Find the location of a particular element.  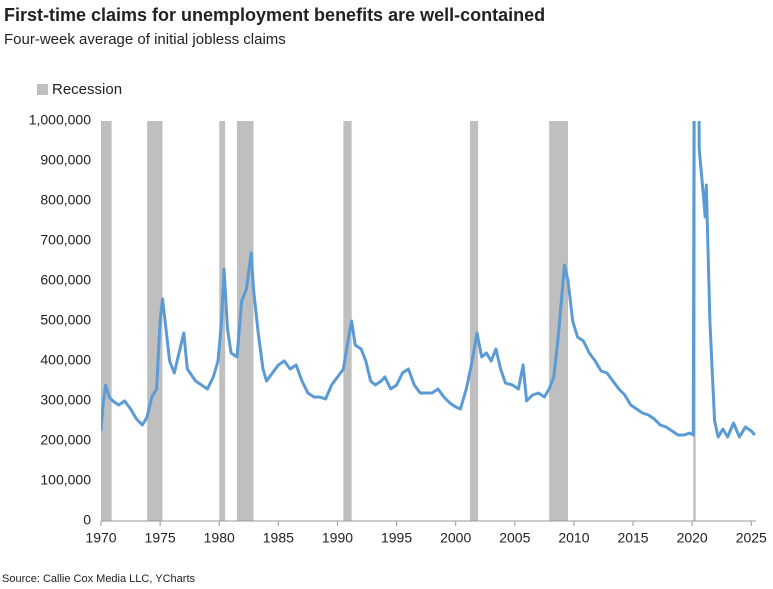

x-tick-label: 2005 is located at coordinates (514, 538).